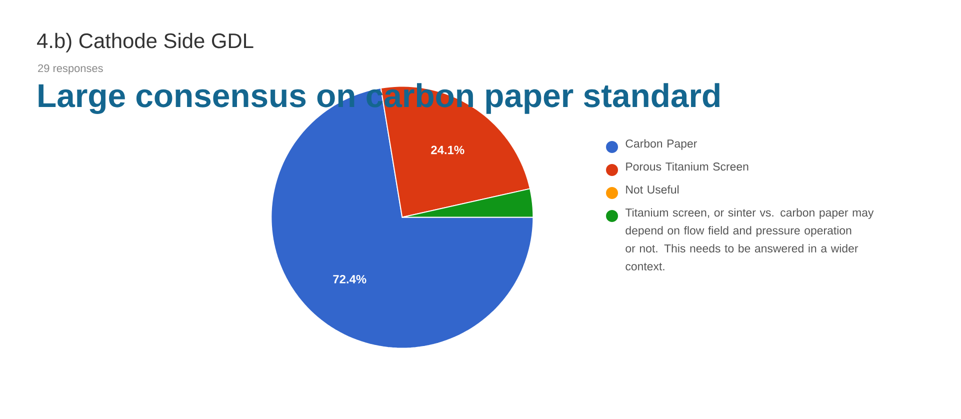  I want to click on legend-label: Carbon Paper, so click(661, 144).